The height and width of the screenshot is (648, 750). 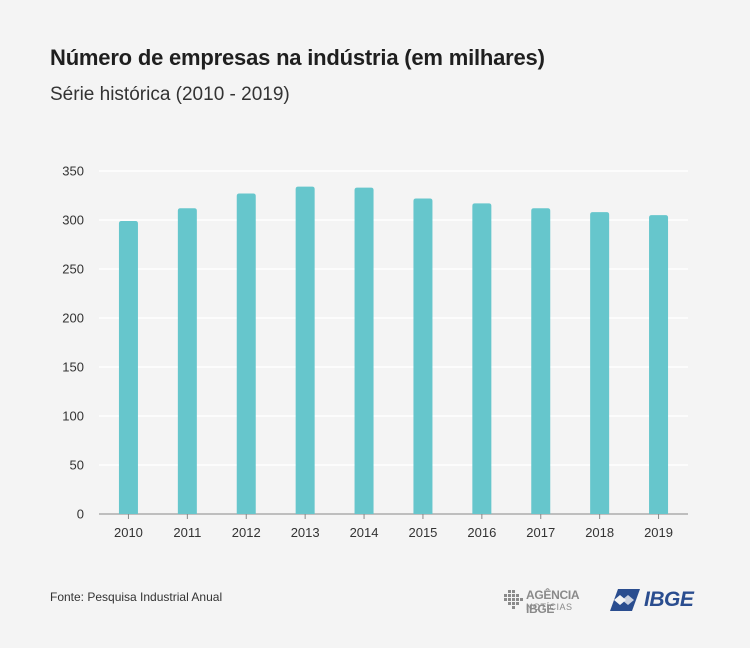 I want to click on noticias-label: NOTÍCIAS, so click(x=549, y=607).